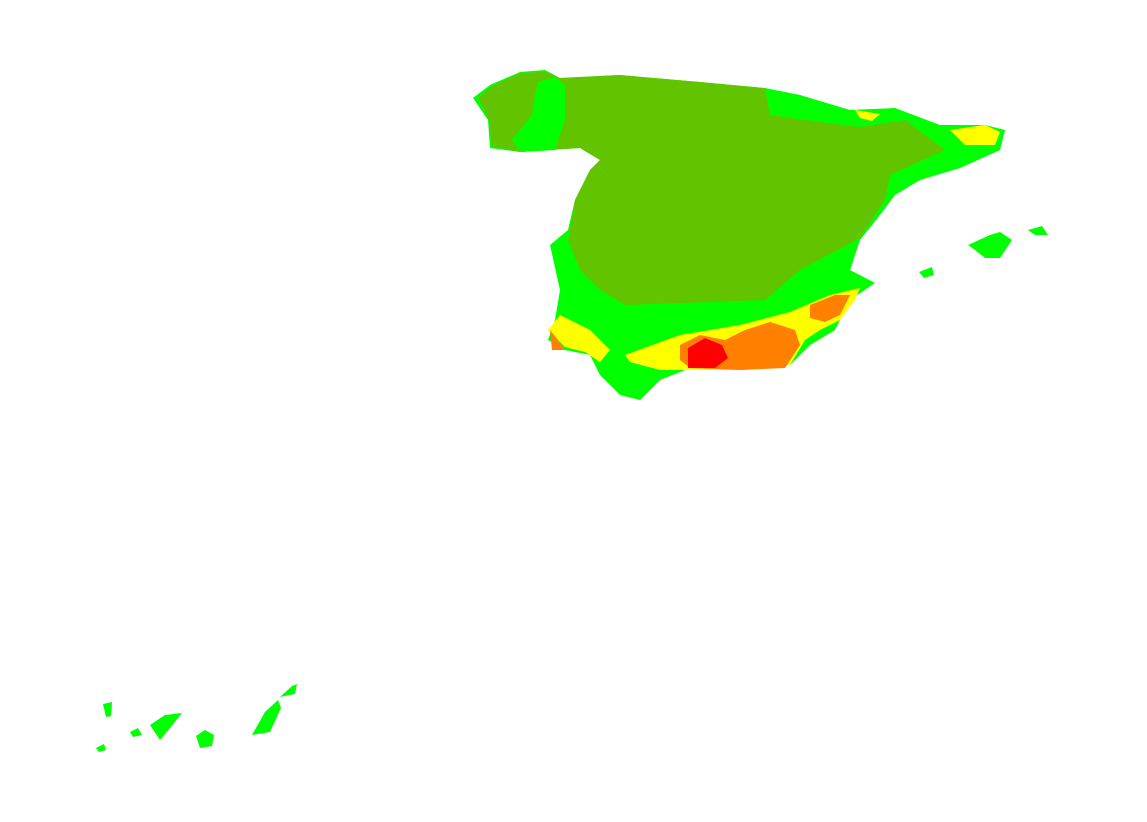  What do you see at coordinates (1038, 230) in the screenshot?
I see `menorca` at bounding box center [1038, 230].